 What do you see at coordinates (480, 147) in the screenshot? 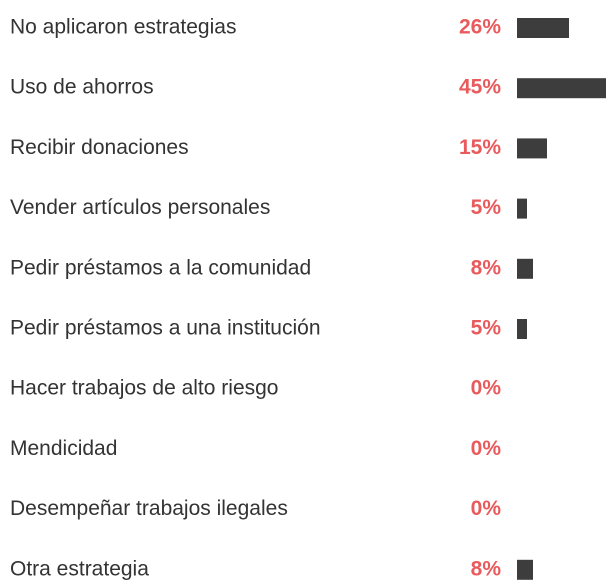
I see `value-label: 15%` at bounding box center [480, 147].